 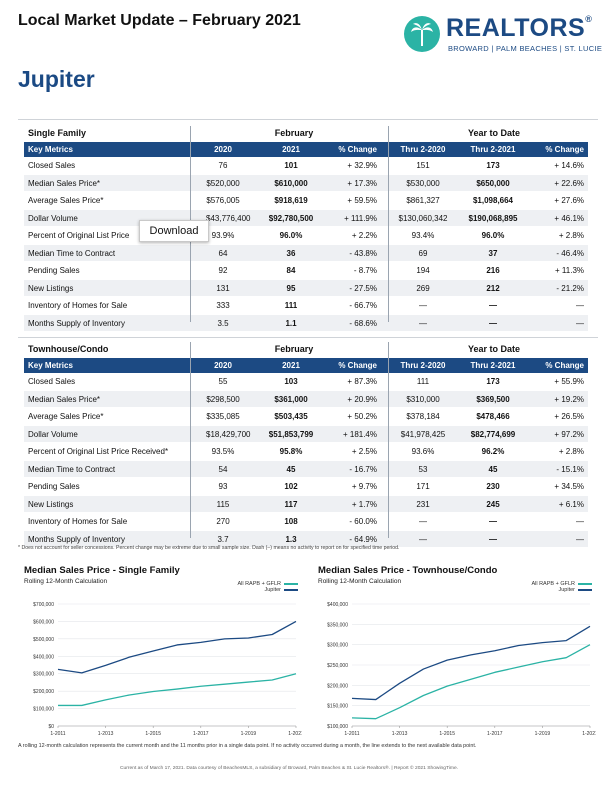 I want to click on value-2021: $92,780,500, so click(x=291, y=218).